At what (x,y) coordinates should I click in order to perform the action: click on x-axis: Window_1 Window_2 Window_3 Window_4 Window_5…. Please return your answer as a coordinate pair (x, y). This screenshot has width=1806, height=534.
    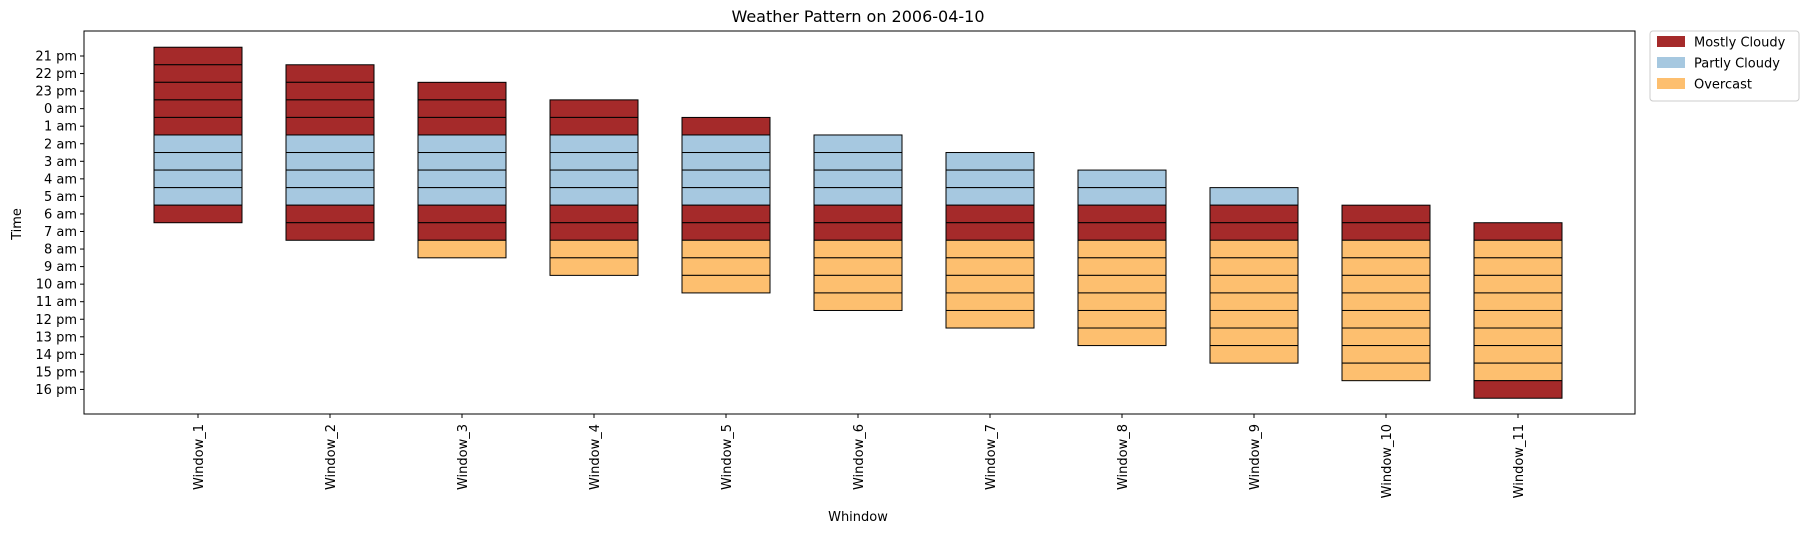
    Looking at the image, I should click on (859, 456).